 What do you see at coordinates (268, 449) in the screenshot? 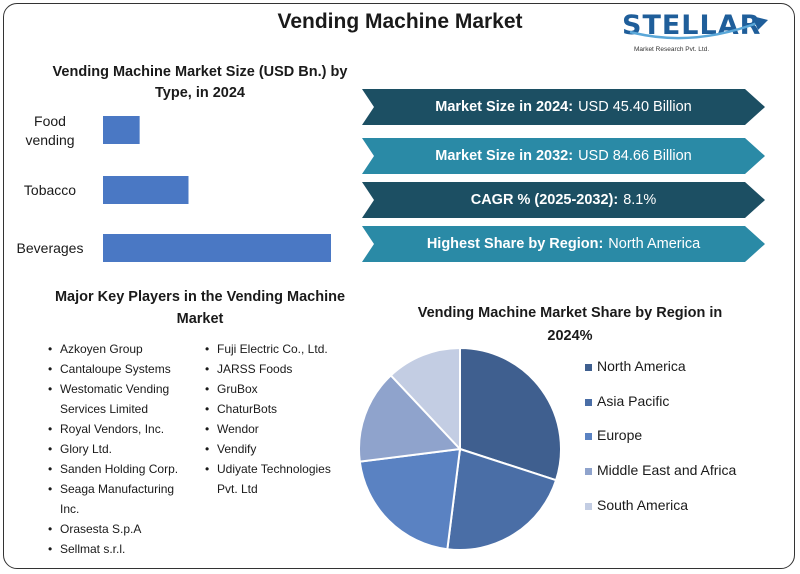
I see `key-player-item: Vendify` at bounding box center [268, 449].